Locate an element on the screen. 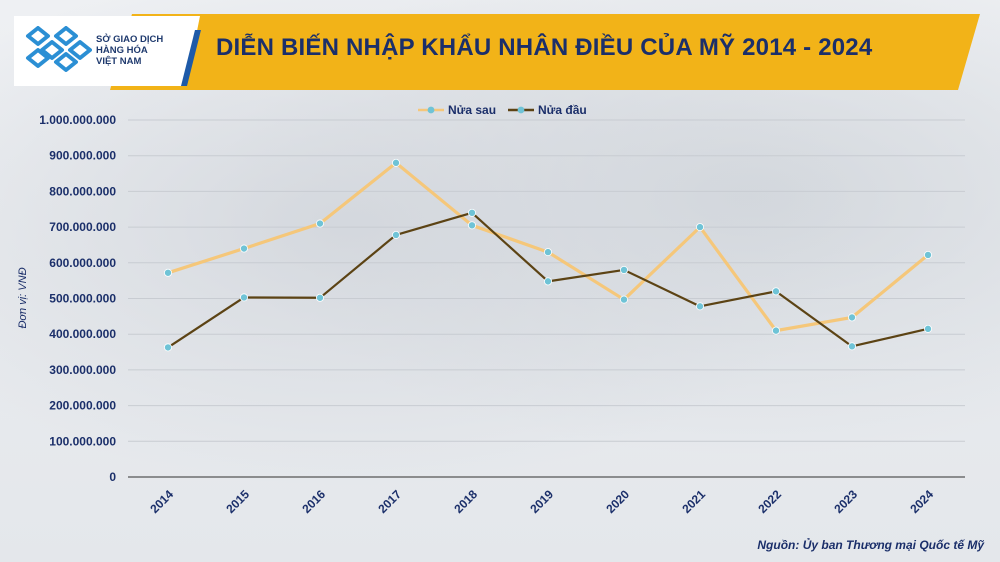 This screenshot has width=1000, height=562. x-tick-label: 2023 is located at coordinates (845, 501).